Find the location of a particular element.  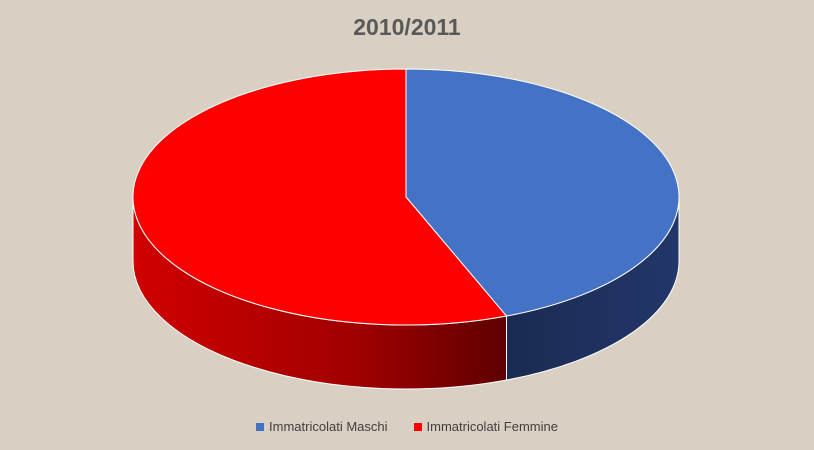

legend-item-maschi: Immatricolati Maschi is located at coordinates (322, 426).